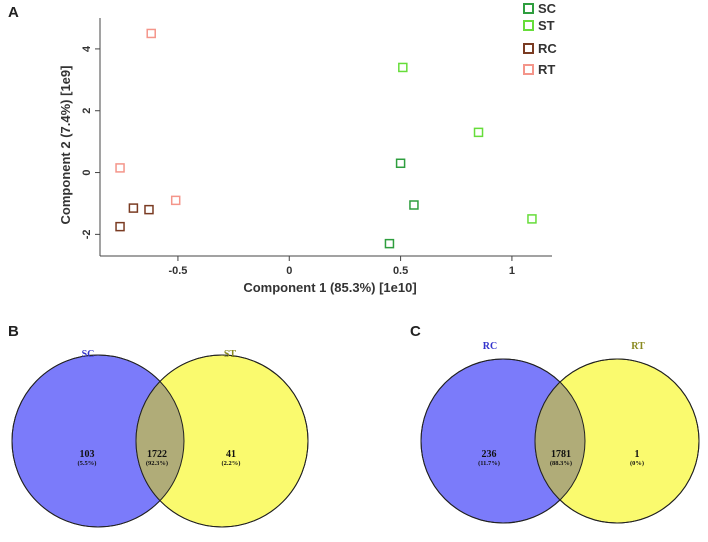 The image size is (708, 542). What do you see at coordinates (87, 234) in the screenshot?
I see `y-tick-label: -2` at bounding box center [87, 234].